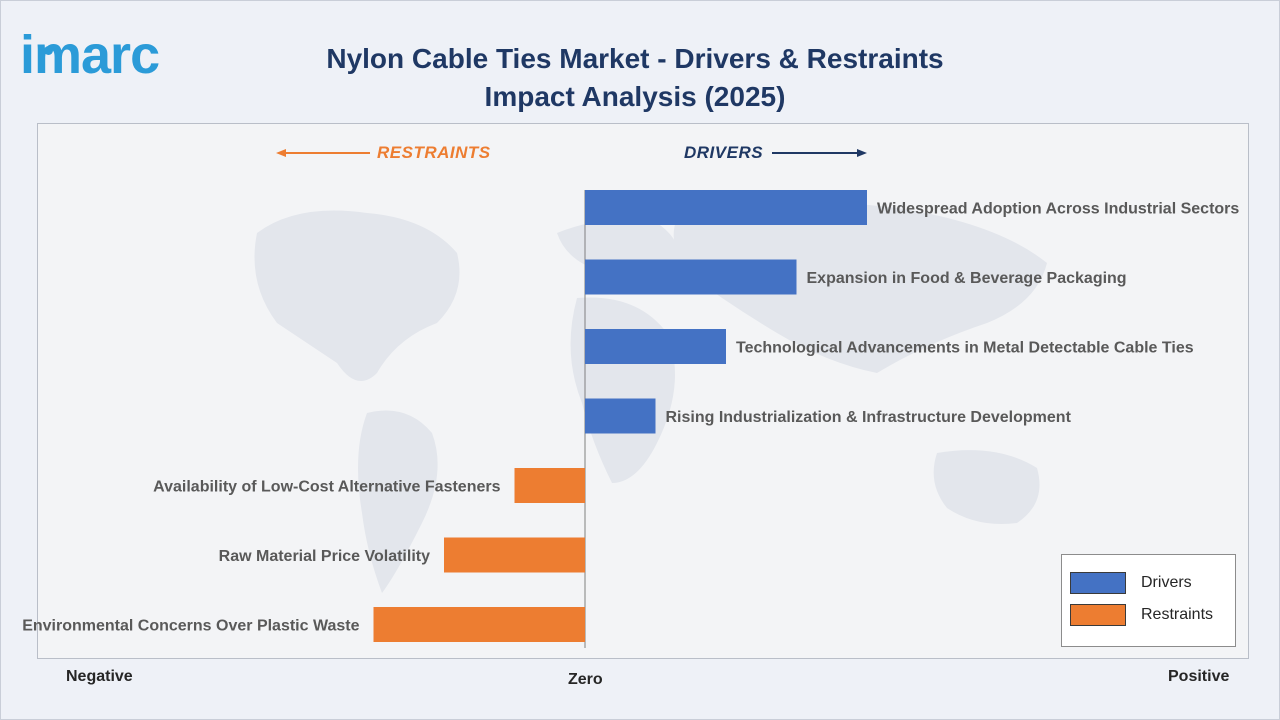 This screenshot has width=1280, height=720. Describe the element at coordinates (434, 152) in the screenshot. I see `restraints-direction-label: RESTRAINTS` at that location.